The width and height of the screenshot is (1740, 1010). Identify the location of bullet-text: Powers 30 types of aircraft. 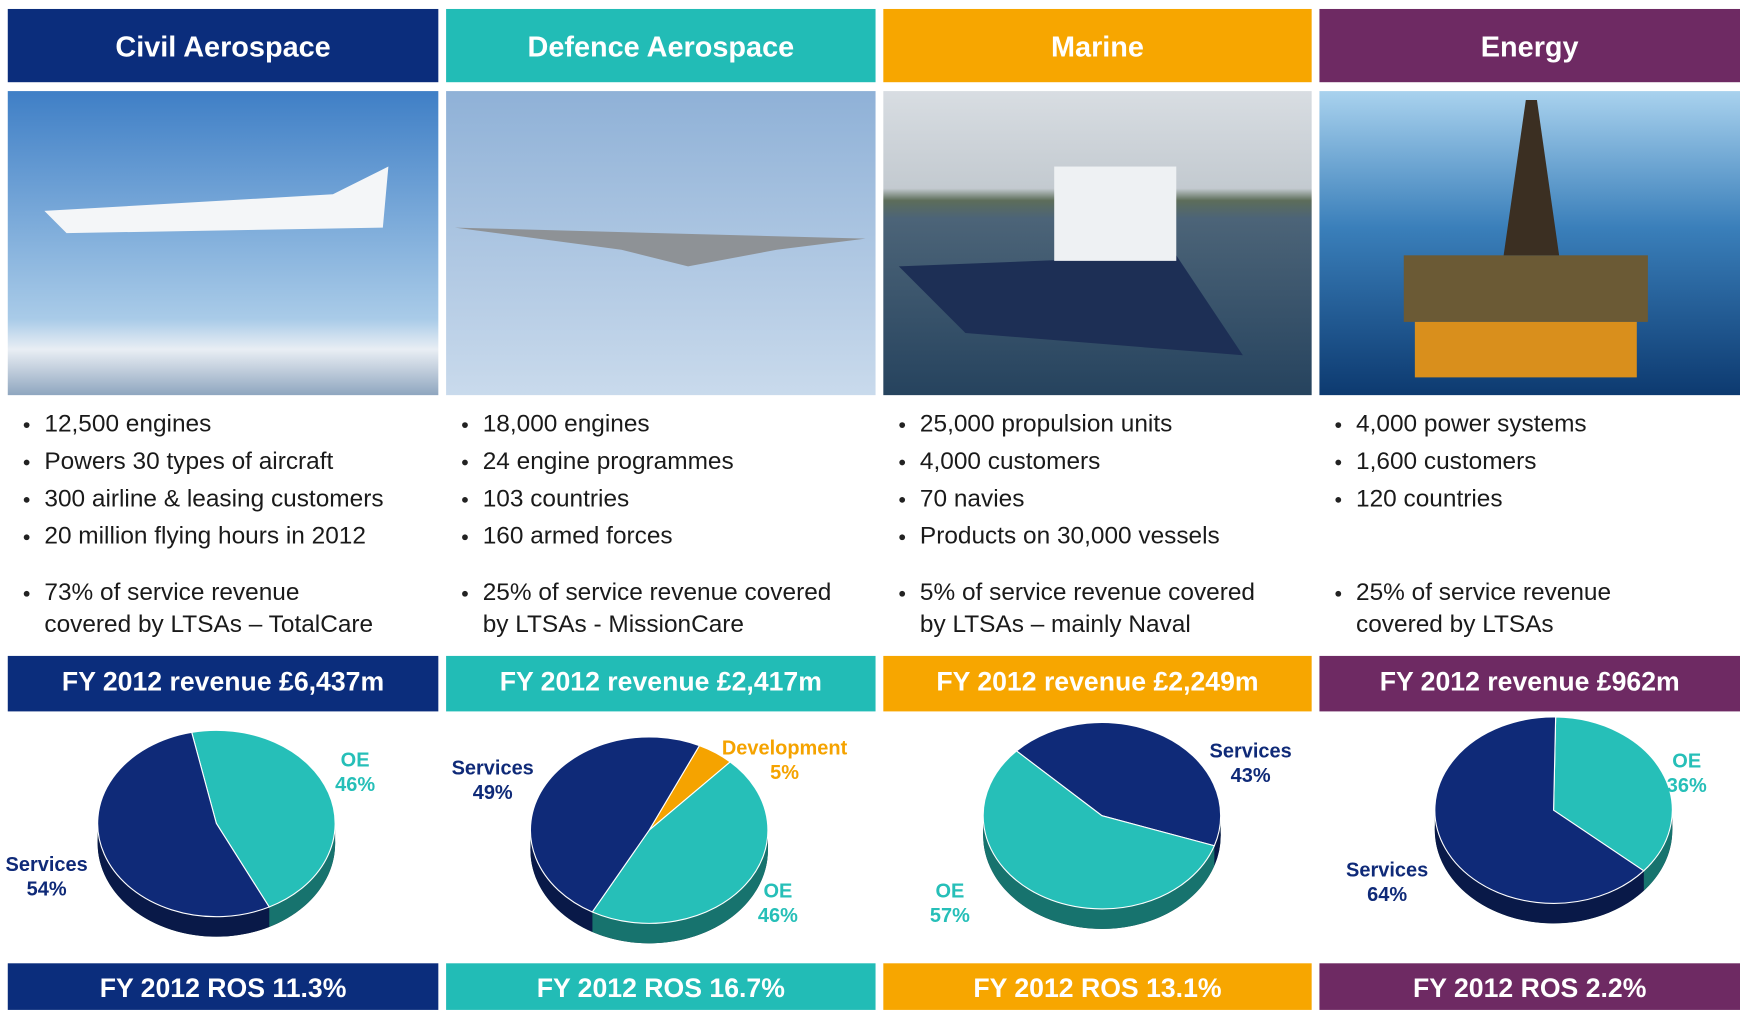
(188, 461).